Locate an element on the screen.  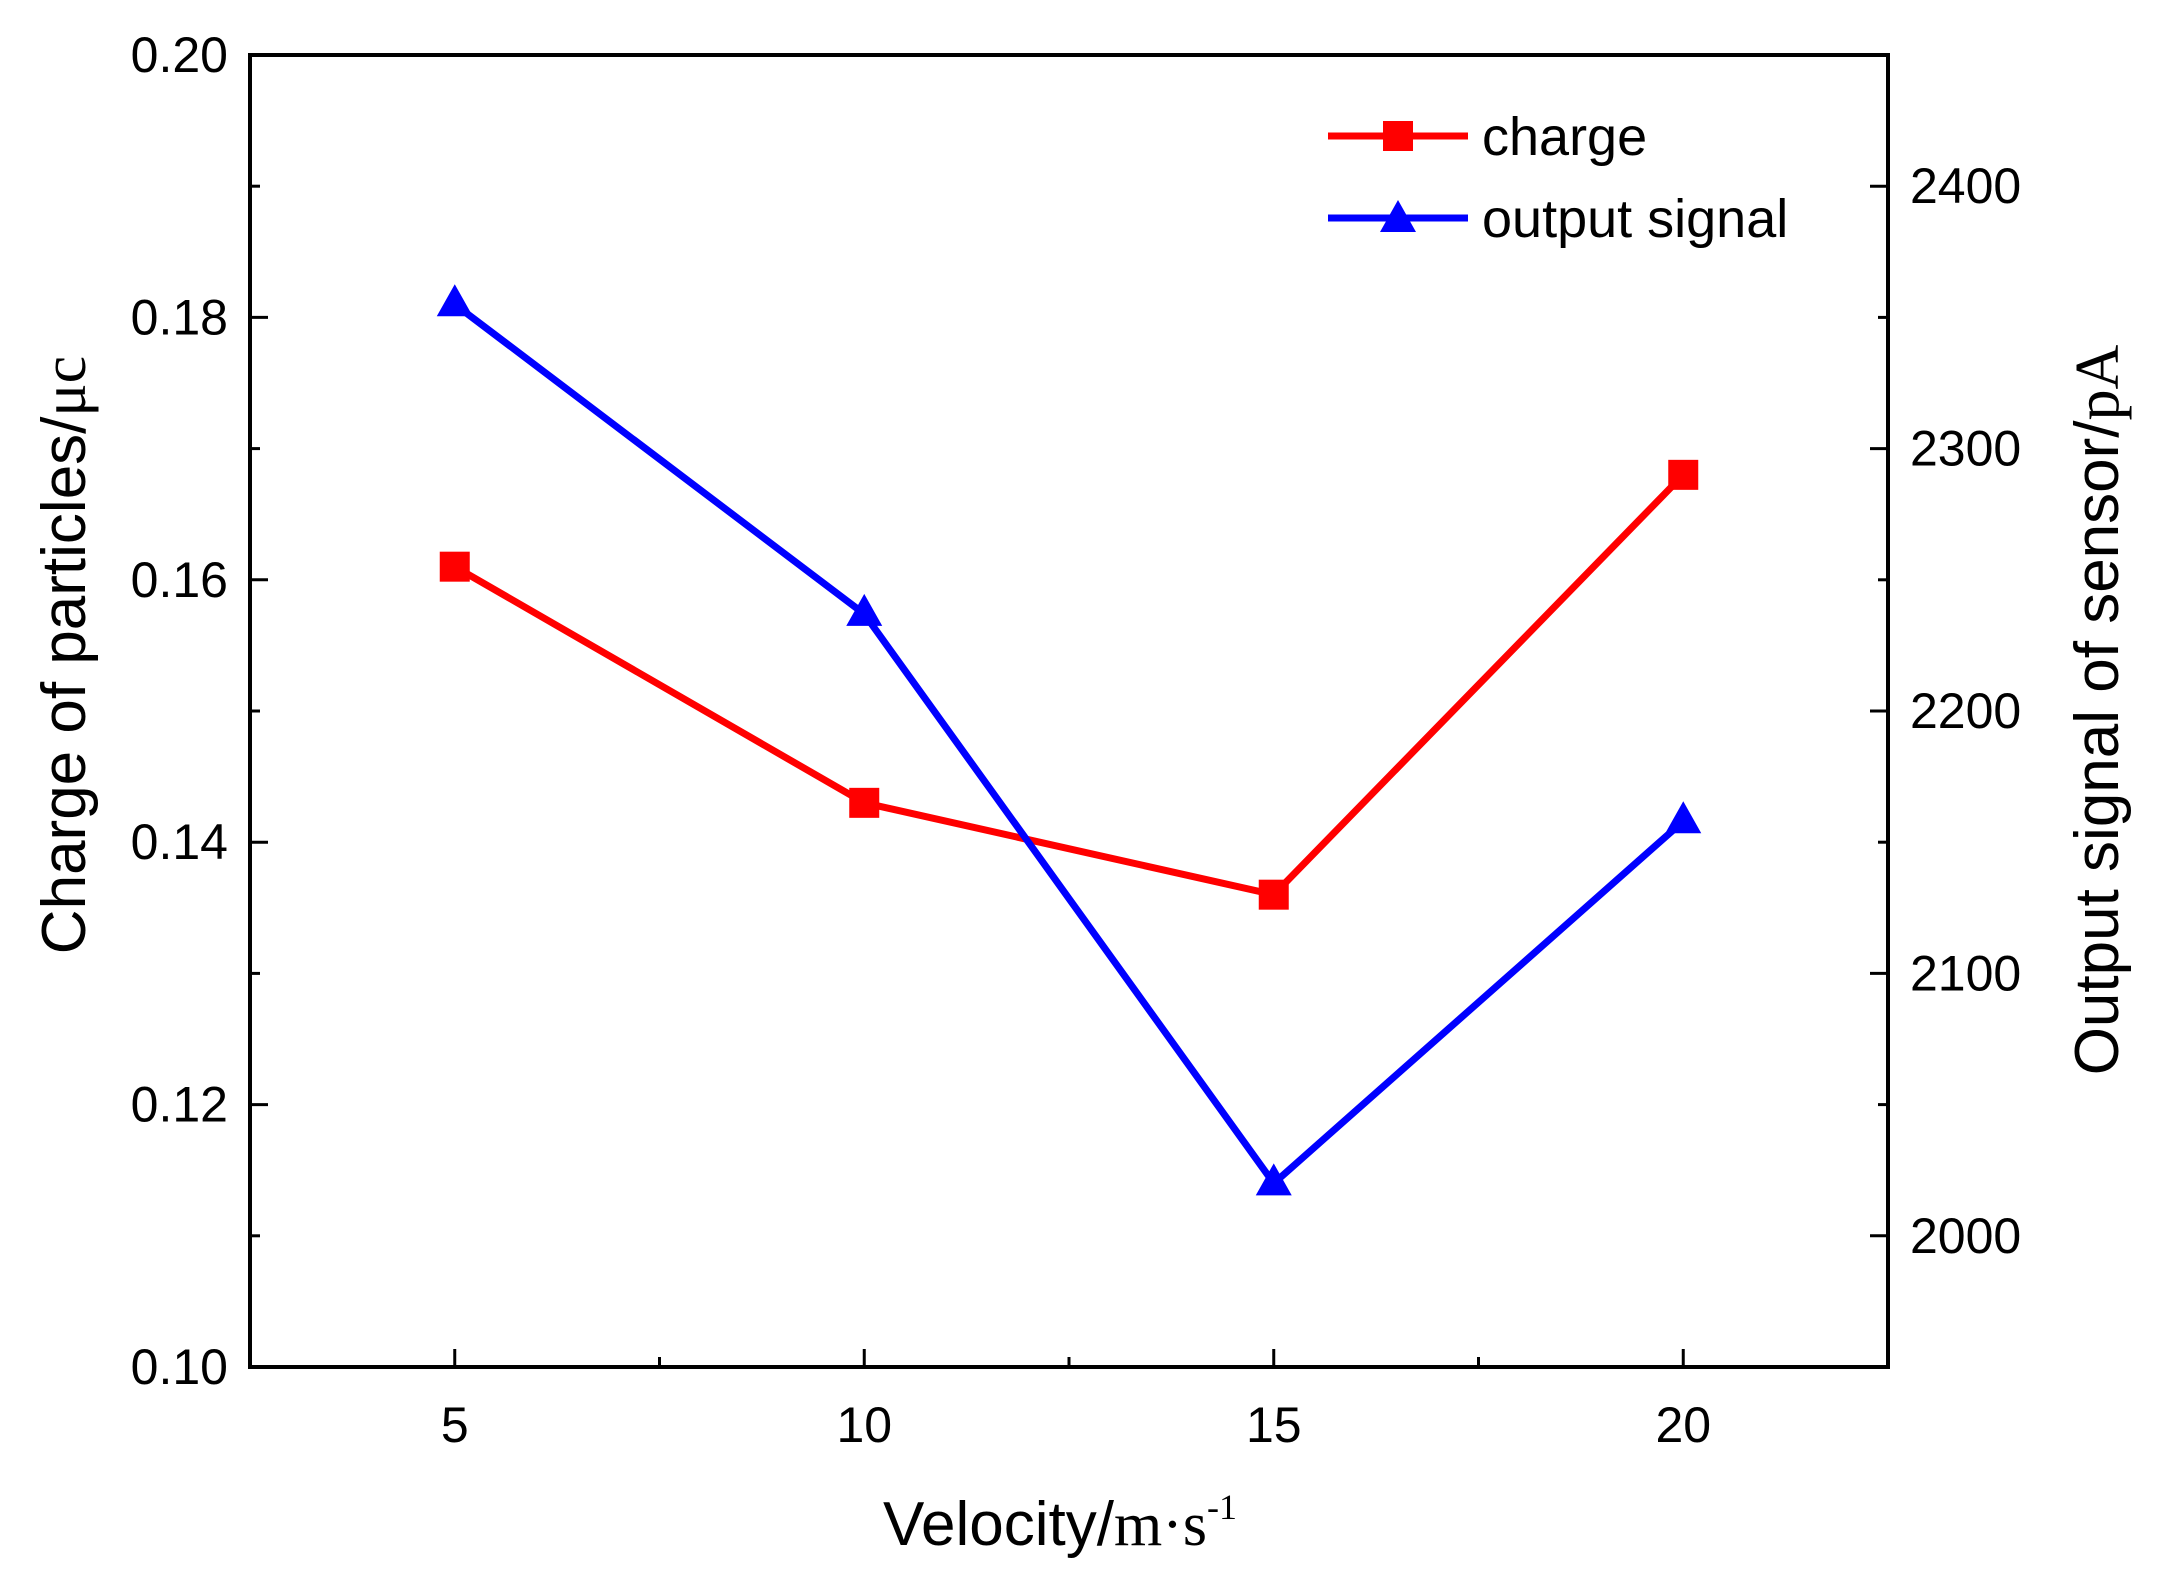
legend: charge output signal is located at coordinates (1558, 178).